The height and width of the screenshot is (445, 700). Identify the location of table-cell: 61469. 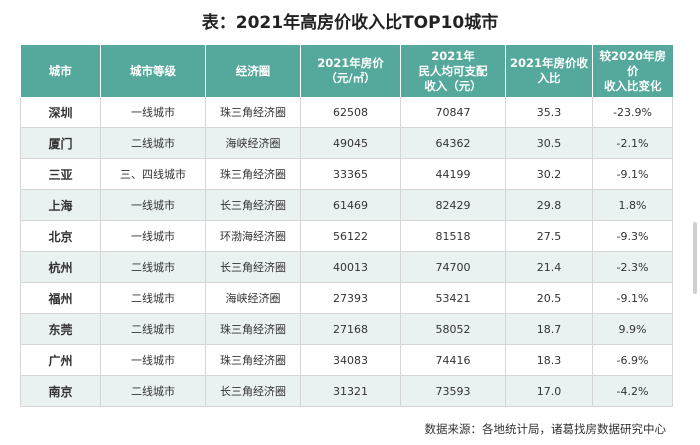
(350, 205).